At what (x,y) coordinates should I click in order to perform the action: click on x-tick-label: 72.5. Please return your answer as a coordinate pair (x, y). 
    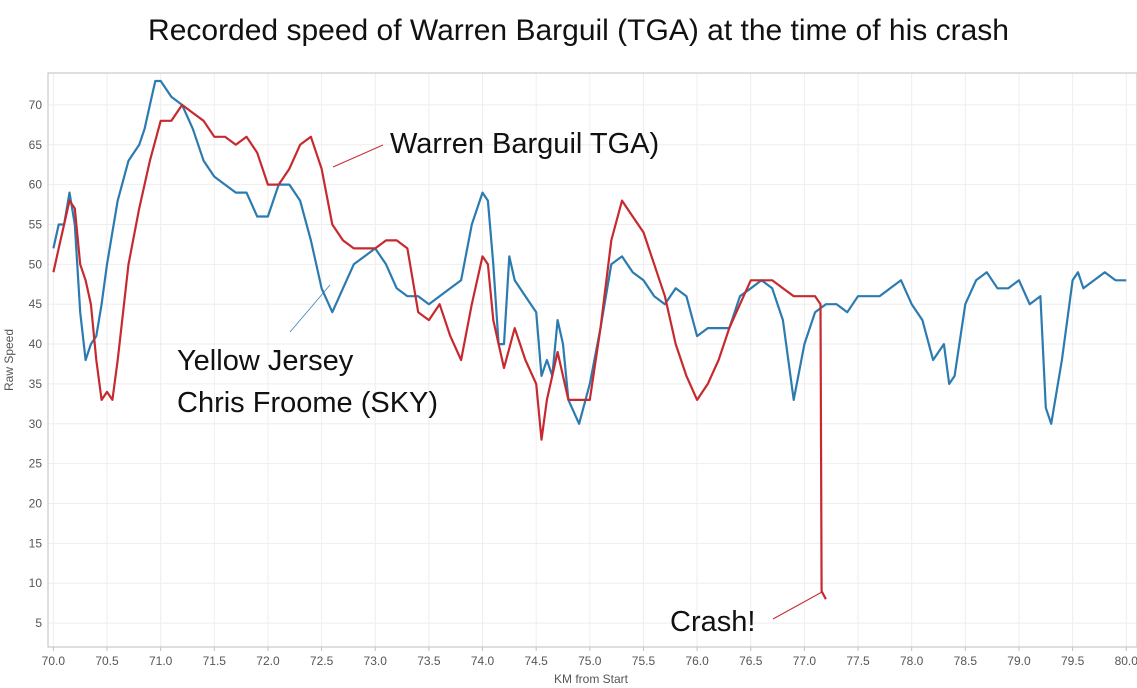
    Looking at the image, I should click on (322, 661).